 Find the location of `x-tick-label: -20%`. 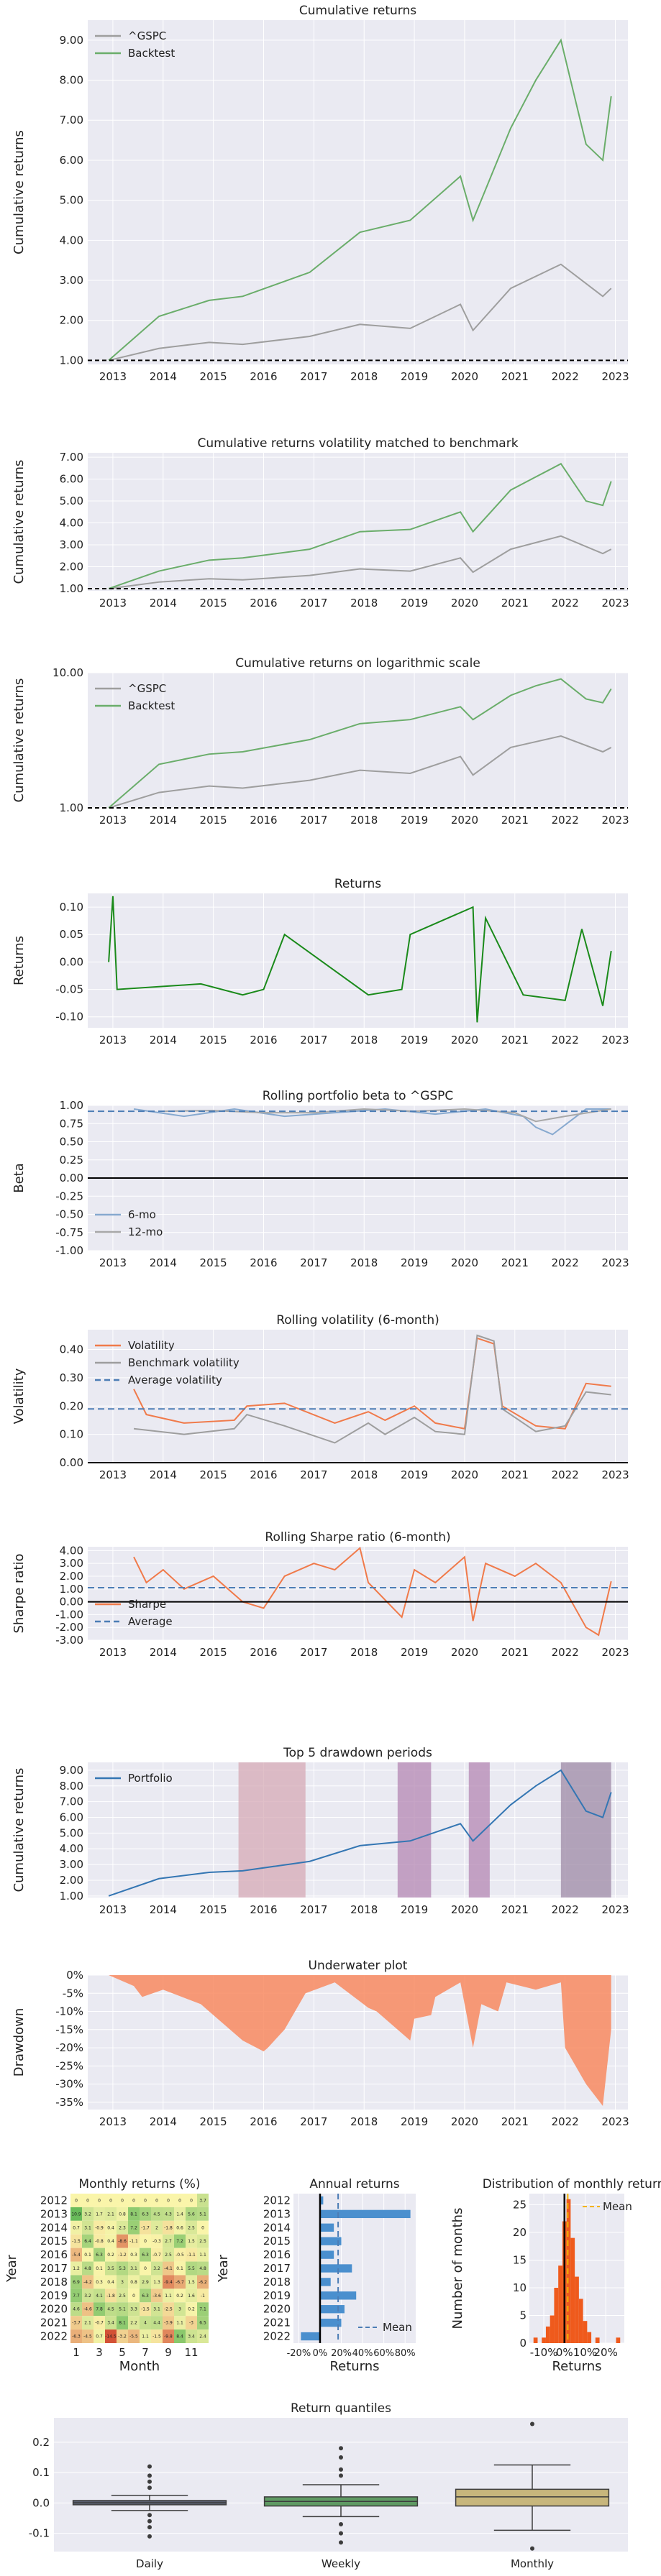

x-tick-label: -20% is located at coordinates (299, 2353).